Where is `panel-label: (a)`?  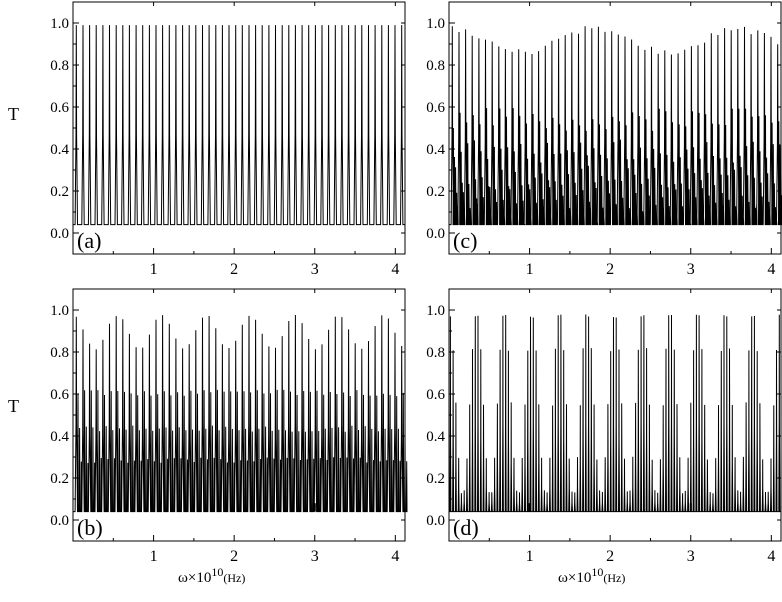 panel-label: (a) is located at coordinates (89, 240).